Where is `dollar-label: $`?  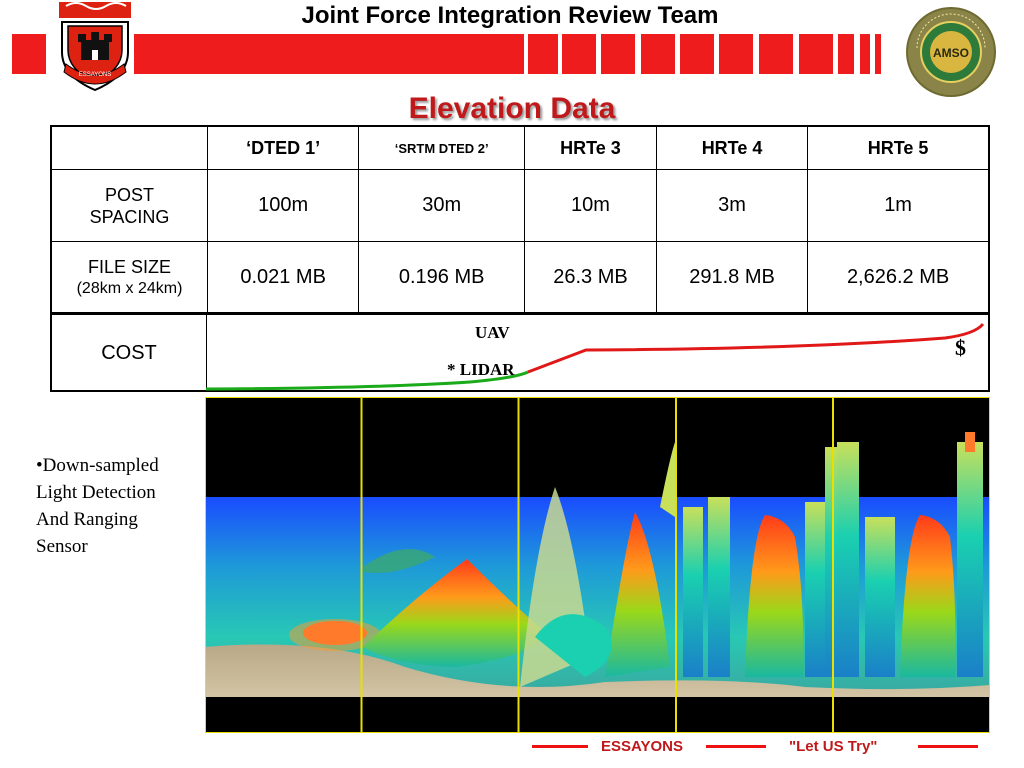 dollar-label: $ is located at coordinates (960, 347).